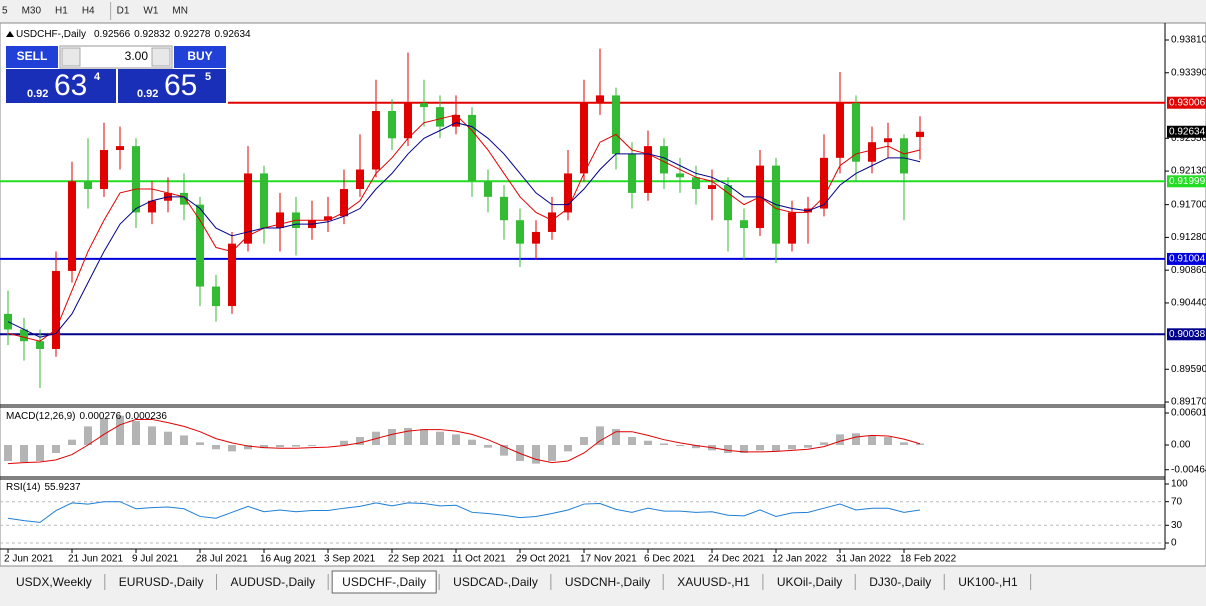 This screenshot has width=1206, height=606. I want to click on y-tick-label: 100, so click(1179, 484).